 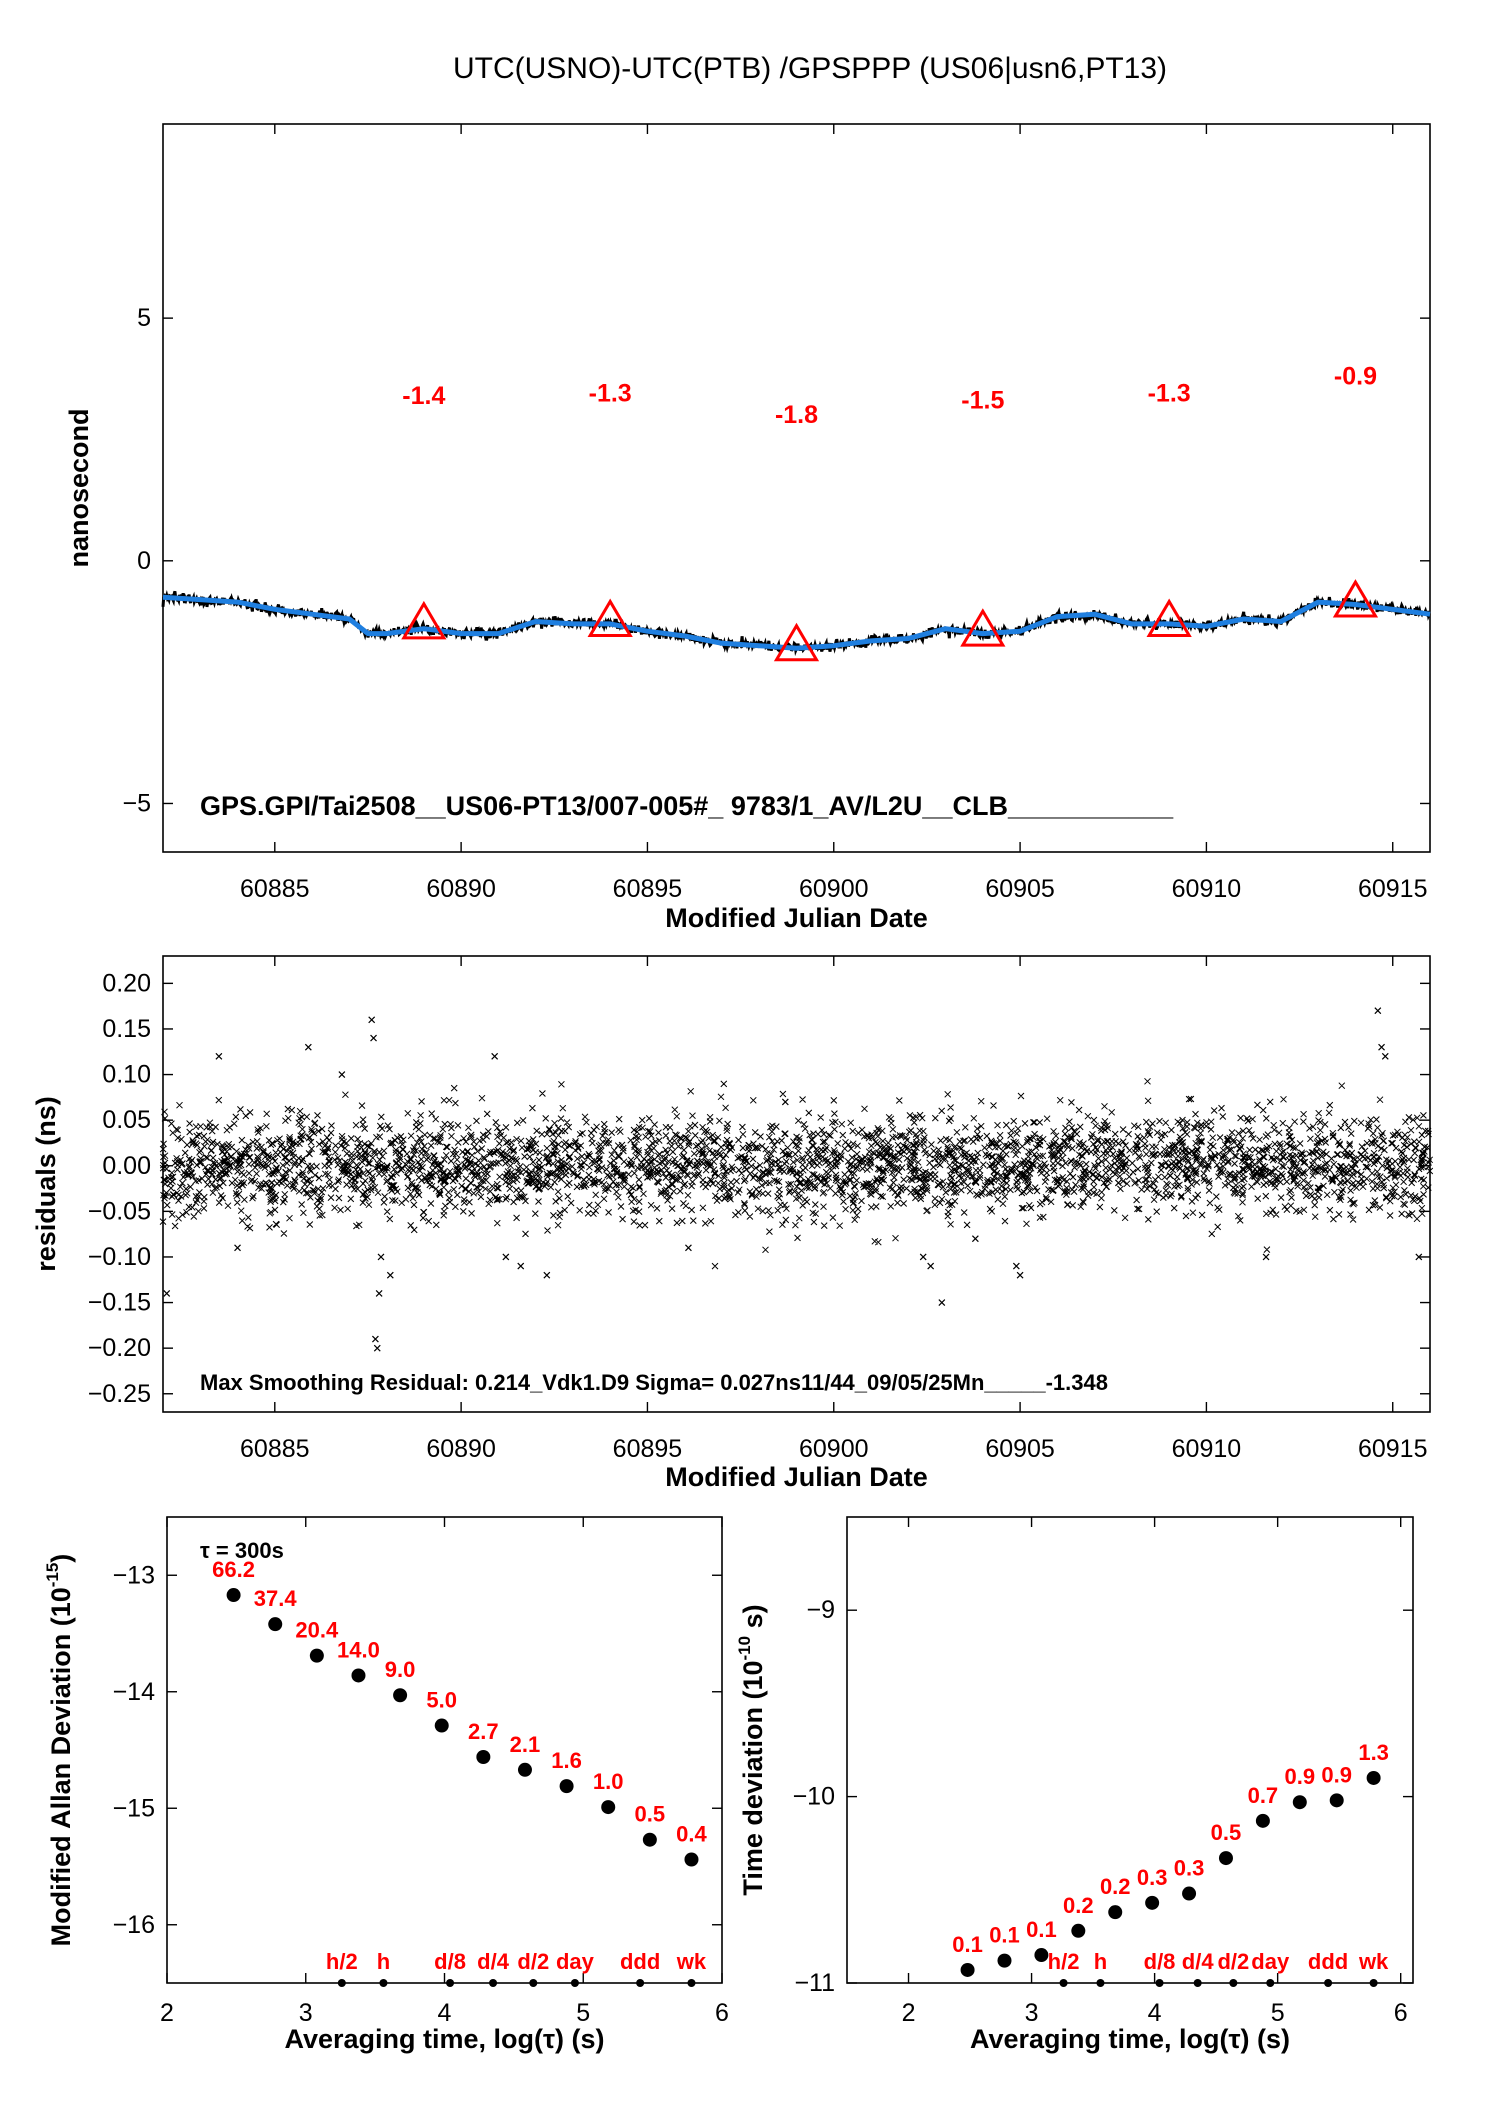 What do you see at coordinates (144, 318) in the screenshot?
I see `y-tick-label: 5` at bounding box center [144, 318].